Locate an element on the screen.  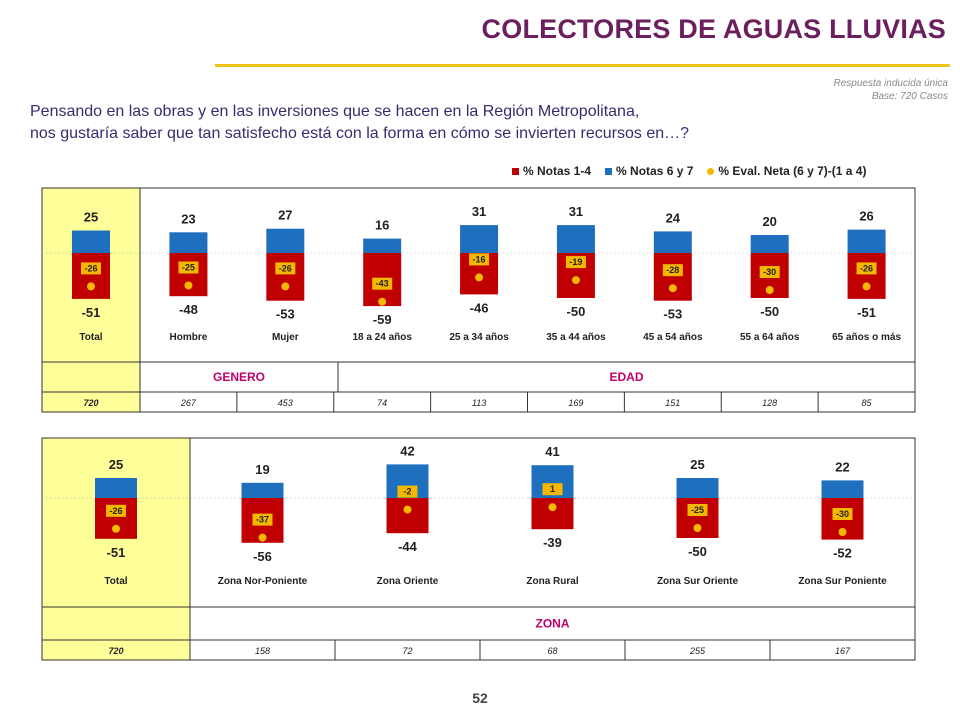
legend-item-negative: % Notas 1-4 is located at coordinates (551, 171).